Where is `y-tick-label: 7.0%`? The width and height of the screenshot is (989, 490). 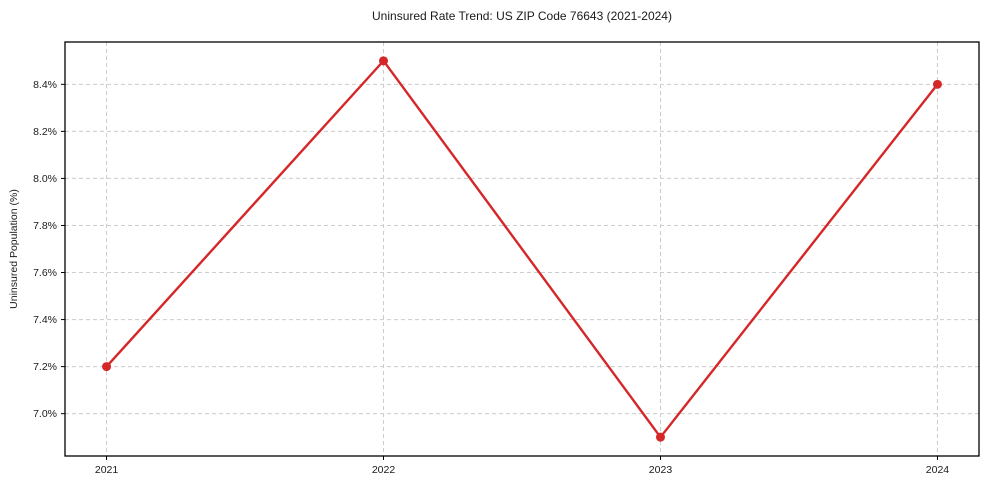
y-tick-label: 7.0% is located at coordinates (45, 414).